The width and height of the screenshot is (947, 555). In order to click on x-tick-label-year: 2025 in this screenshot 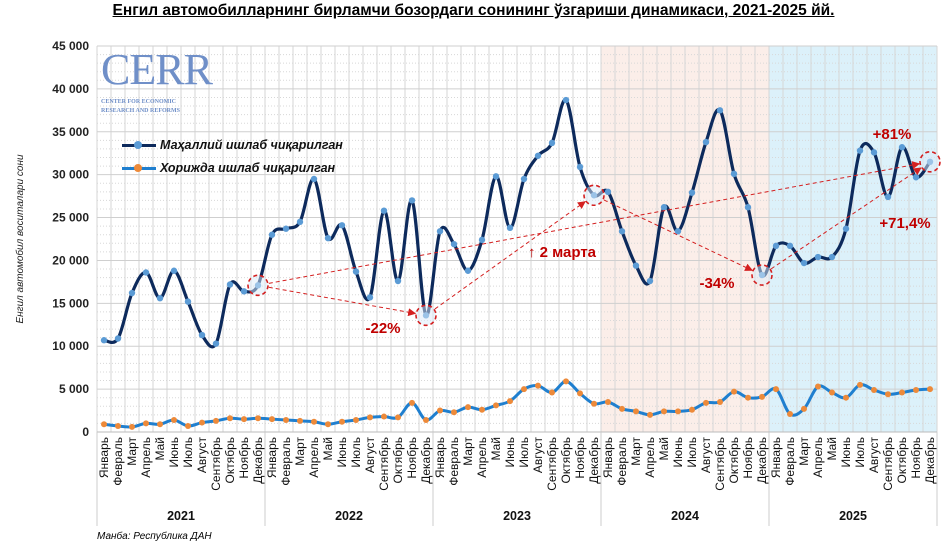, I will do `click(853, 516)`.